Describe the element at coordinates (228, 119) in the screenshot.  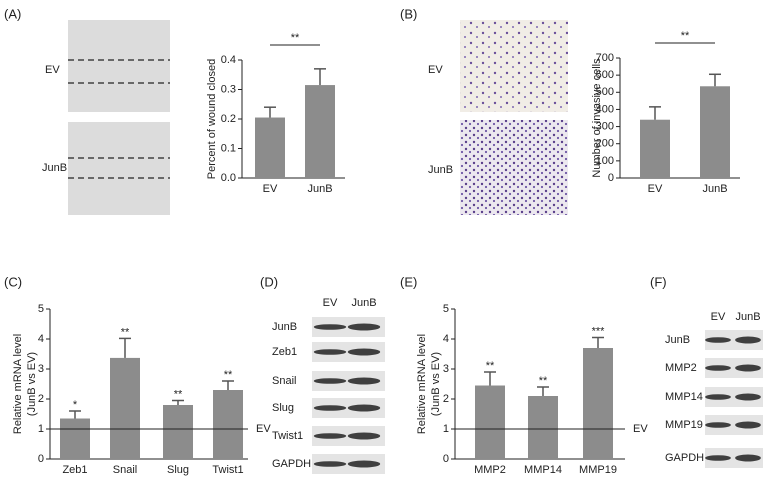
I see `y-tick-label: 0.2` at that location.